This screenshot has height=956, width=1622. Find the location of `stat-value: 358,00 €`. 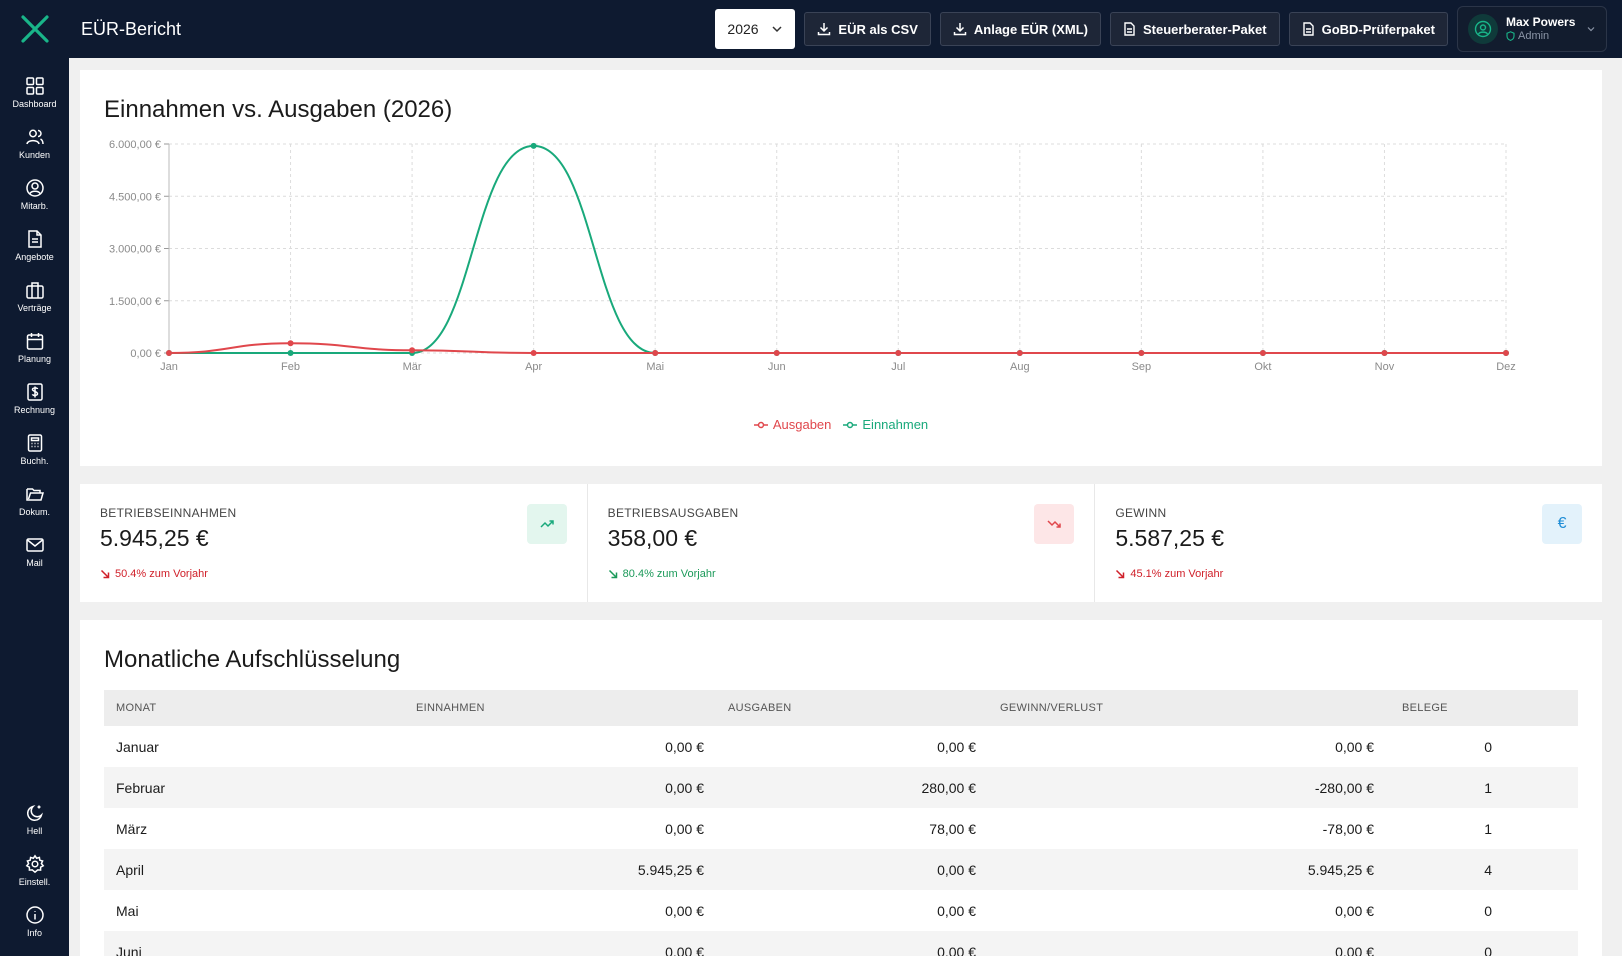

stat-value: 358,00 € is located at coordinates (652, 538).